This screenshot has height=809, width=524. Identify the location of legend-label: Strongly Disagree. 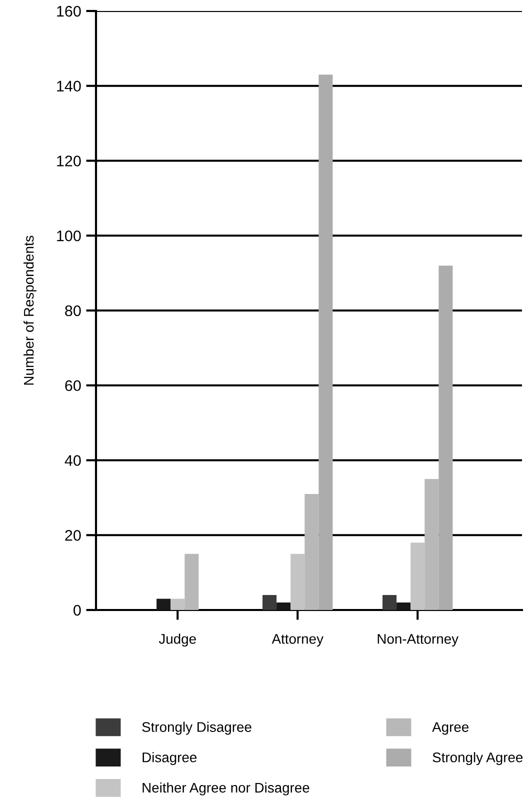
(197, 728).